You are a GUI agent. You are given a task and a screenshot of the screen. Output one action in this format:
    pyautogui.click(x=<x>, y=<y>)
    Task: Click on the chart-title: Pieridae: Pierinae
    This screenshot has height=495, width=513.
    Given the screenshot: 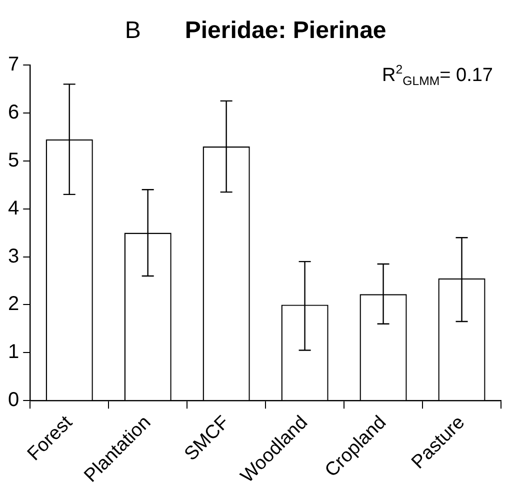 What is the action you would take?
    pyautogui.click(x=285, y=30)
    